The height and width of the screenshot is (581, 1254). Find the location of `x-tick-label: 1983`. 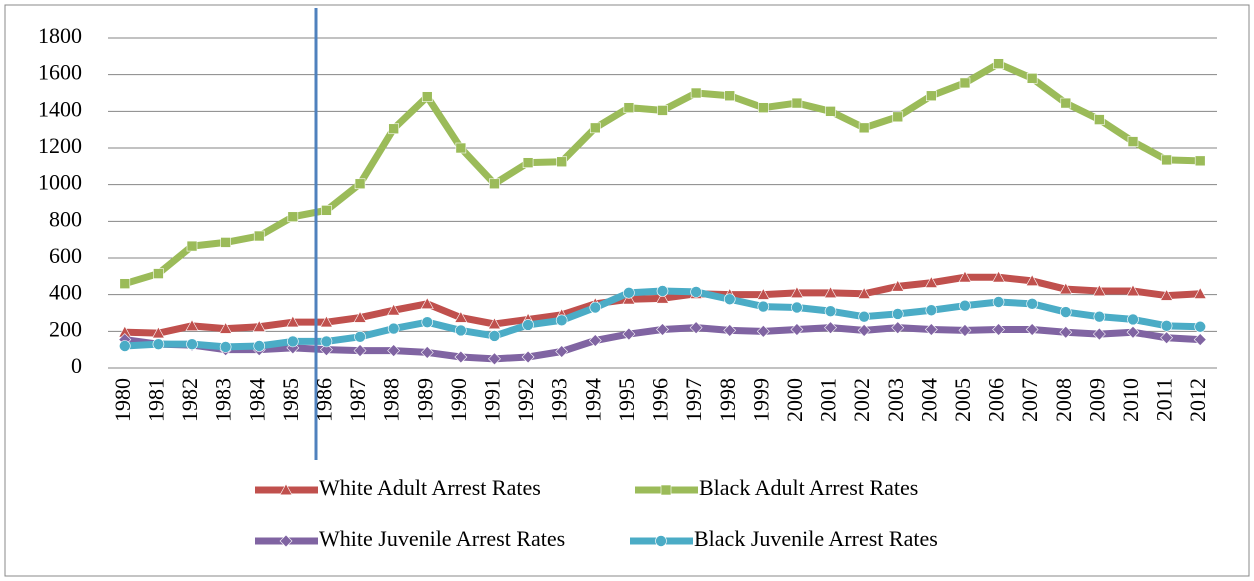

x-tick-label: 1983 is located at coordinates (223, 400).